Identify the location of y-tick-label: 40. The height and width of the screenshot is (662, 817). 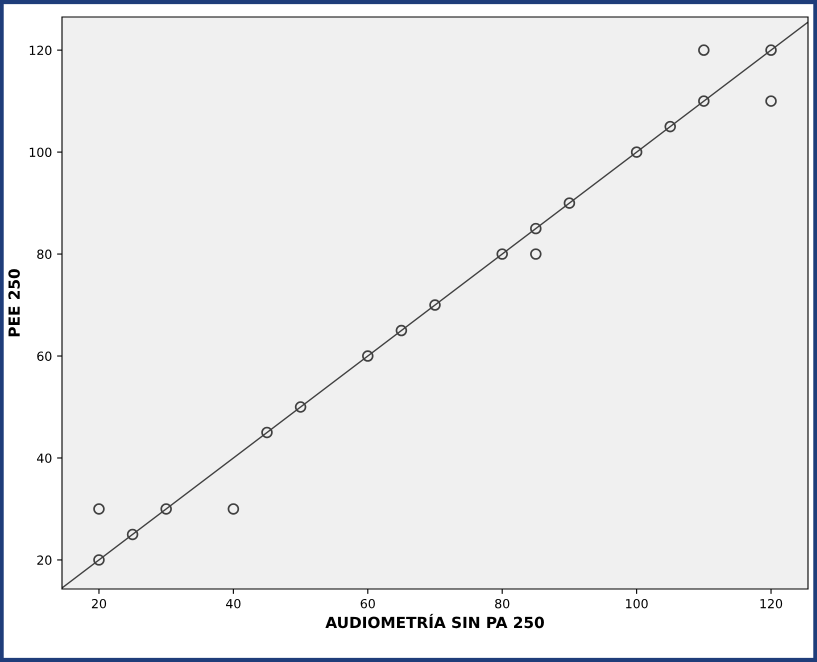
(44, 458).